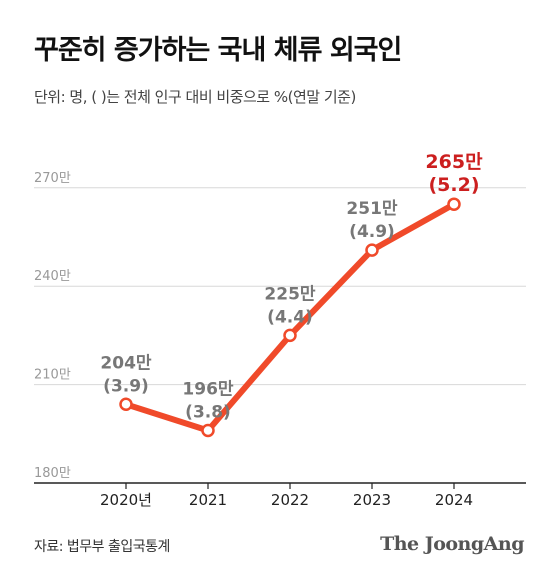 Image resolution: width=560 pixels, height=575 pixels. Describe the element at coordinates (52, 276) in the screenshot. I see `y-tick-label: 240만` at that location.